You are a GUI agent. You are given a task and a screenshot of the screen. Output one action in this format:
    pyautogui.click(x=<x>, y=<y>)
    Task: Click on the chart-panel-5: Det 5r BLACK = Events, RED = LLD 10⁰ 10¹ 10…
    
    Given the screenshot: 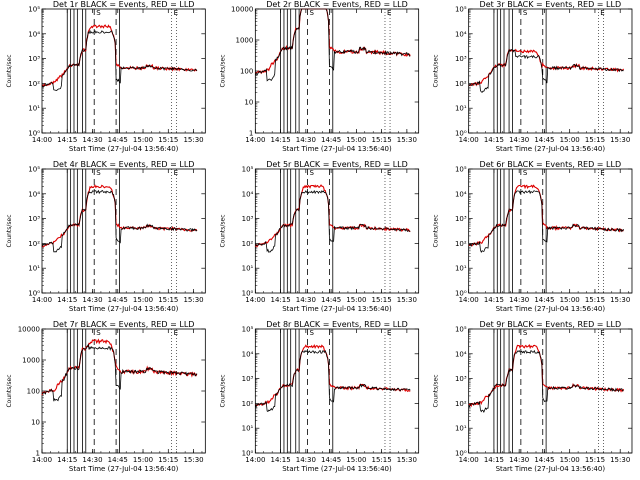 What is the action you would take?
    pyautogui.click(x=319, y=236)
    